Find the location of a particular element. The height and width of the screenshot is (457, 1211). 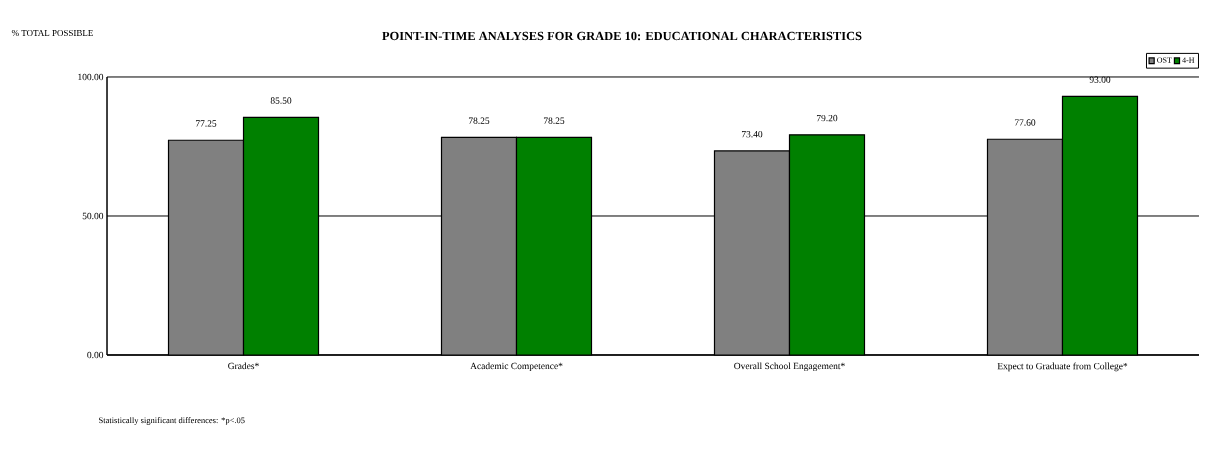

y-tick-label: 0.00 is located at coordinates (95, 355).